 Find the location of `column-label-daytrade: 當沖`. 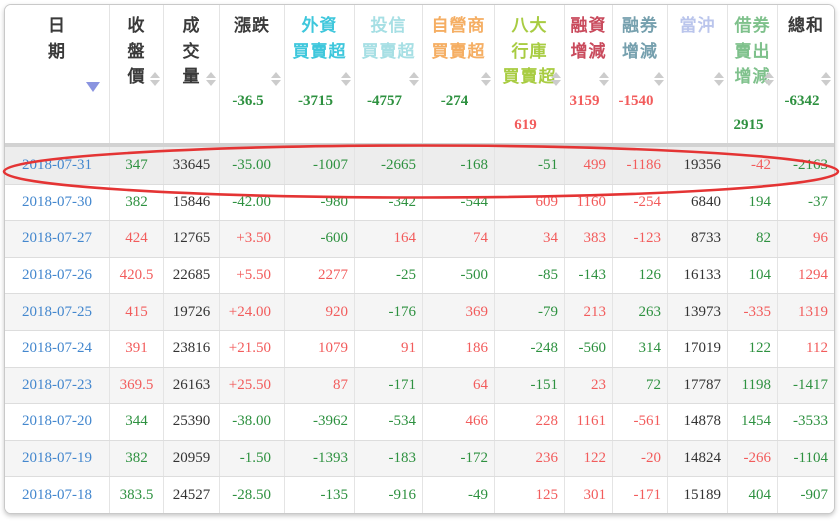

column-label-daytrade: 當沖 is located at coordinates (697, 25).